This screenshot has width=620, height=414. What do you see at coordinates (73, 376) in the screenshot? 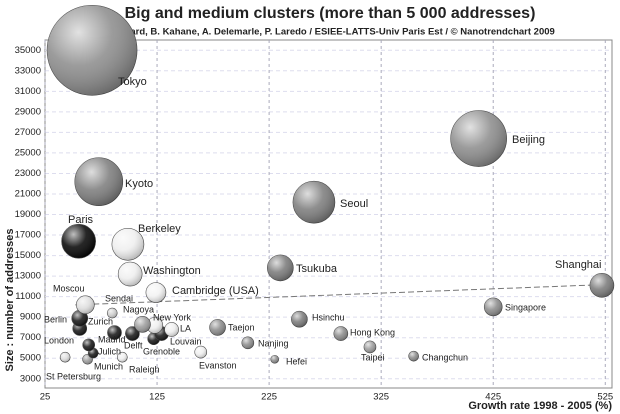
I see `bubble-label: St Petersburg` at bounding box center [73, 376].